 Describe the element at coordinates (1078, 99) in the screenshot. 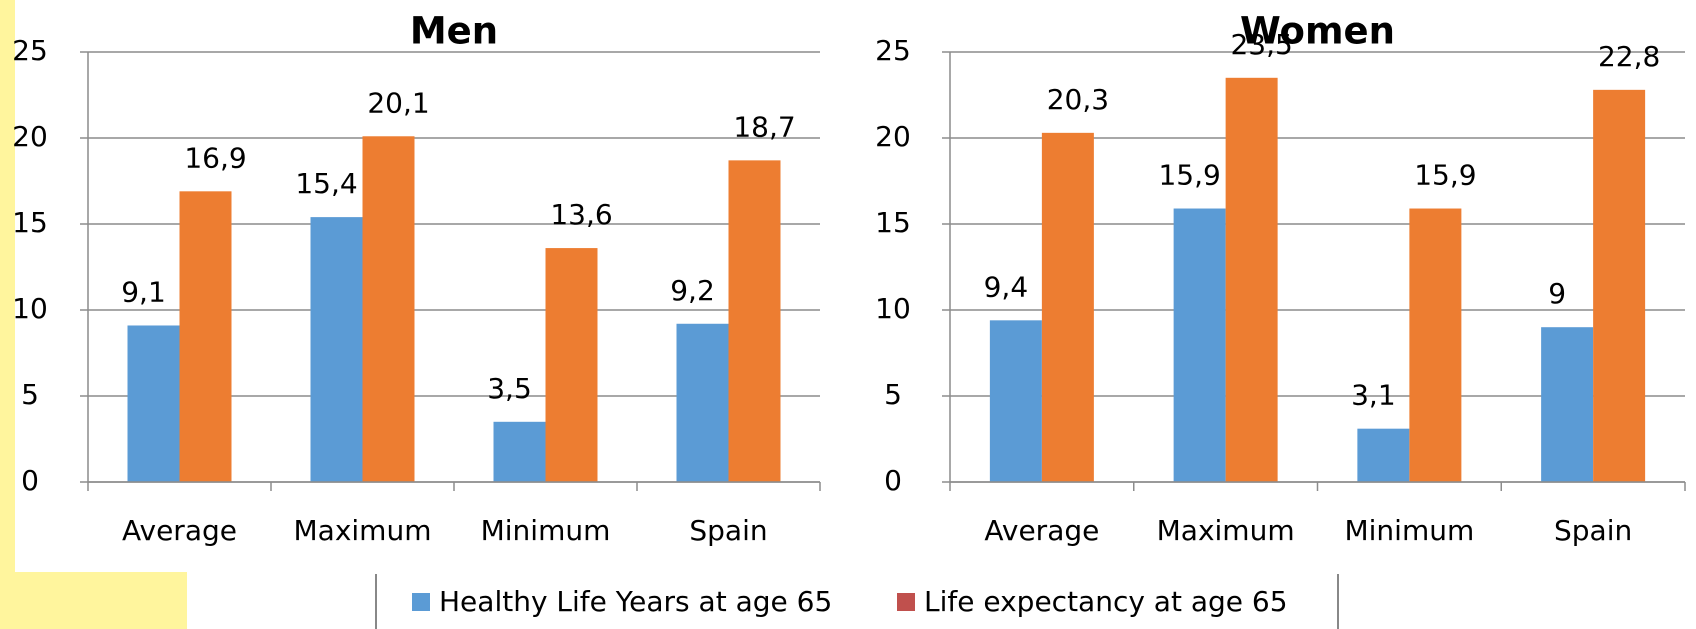

I see `data-label: 20,3` at that location.